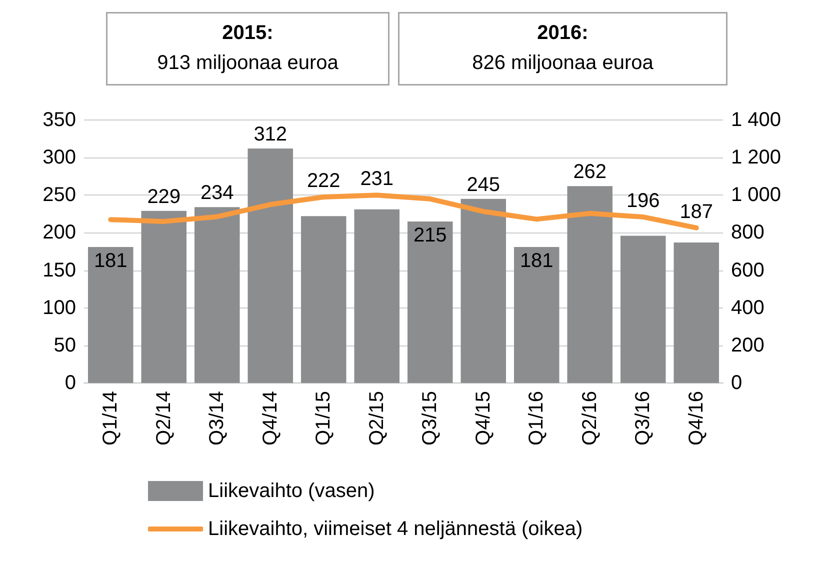 The height and width of the screenshot is (569, 823). What do you see at coordinates (65, 345) in the screenshot?
I see `y-tick-label: 50` at bounding box center [65, 345].